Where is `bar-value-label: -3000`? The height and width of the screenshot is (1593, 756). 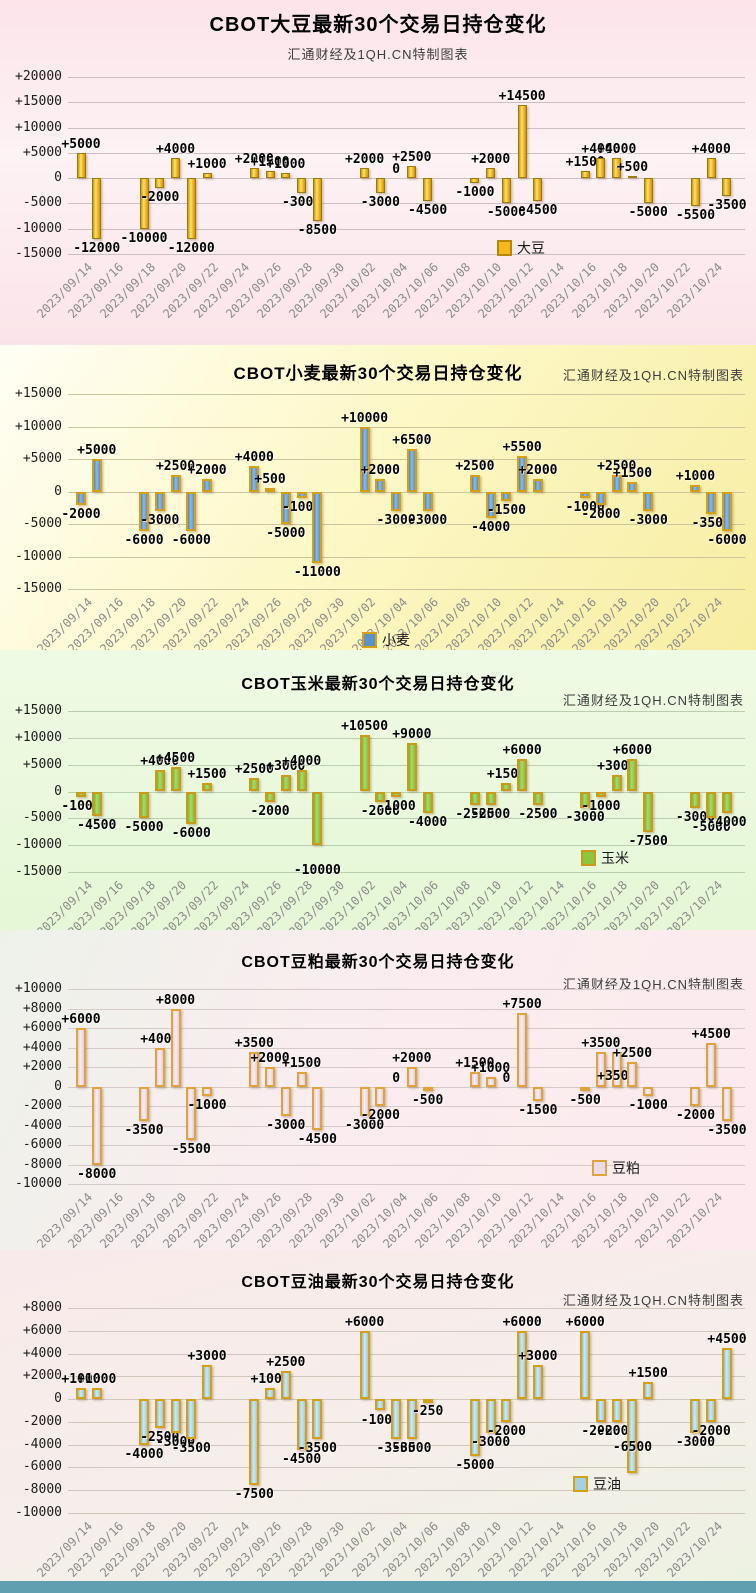
bar-value-label: -3000 is located at coordinates (585, 817).